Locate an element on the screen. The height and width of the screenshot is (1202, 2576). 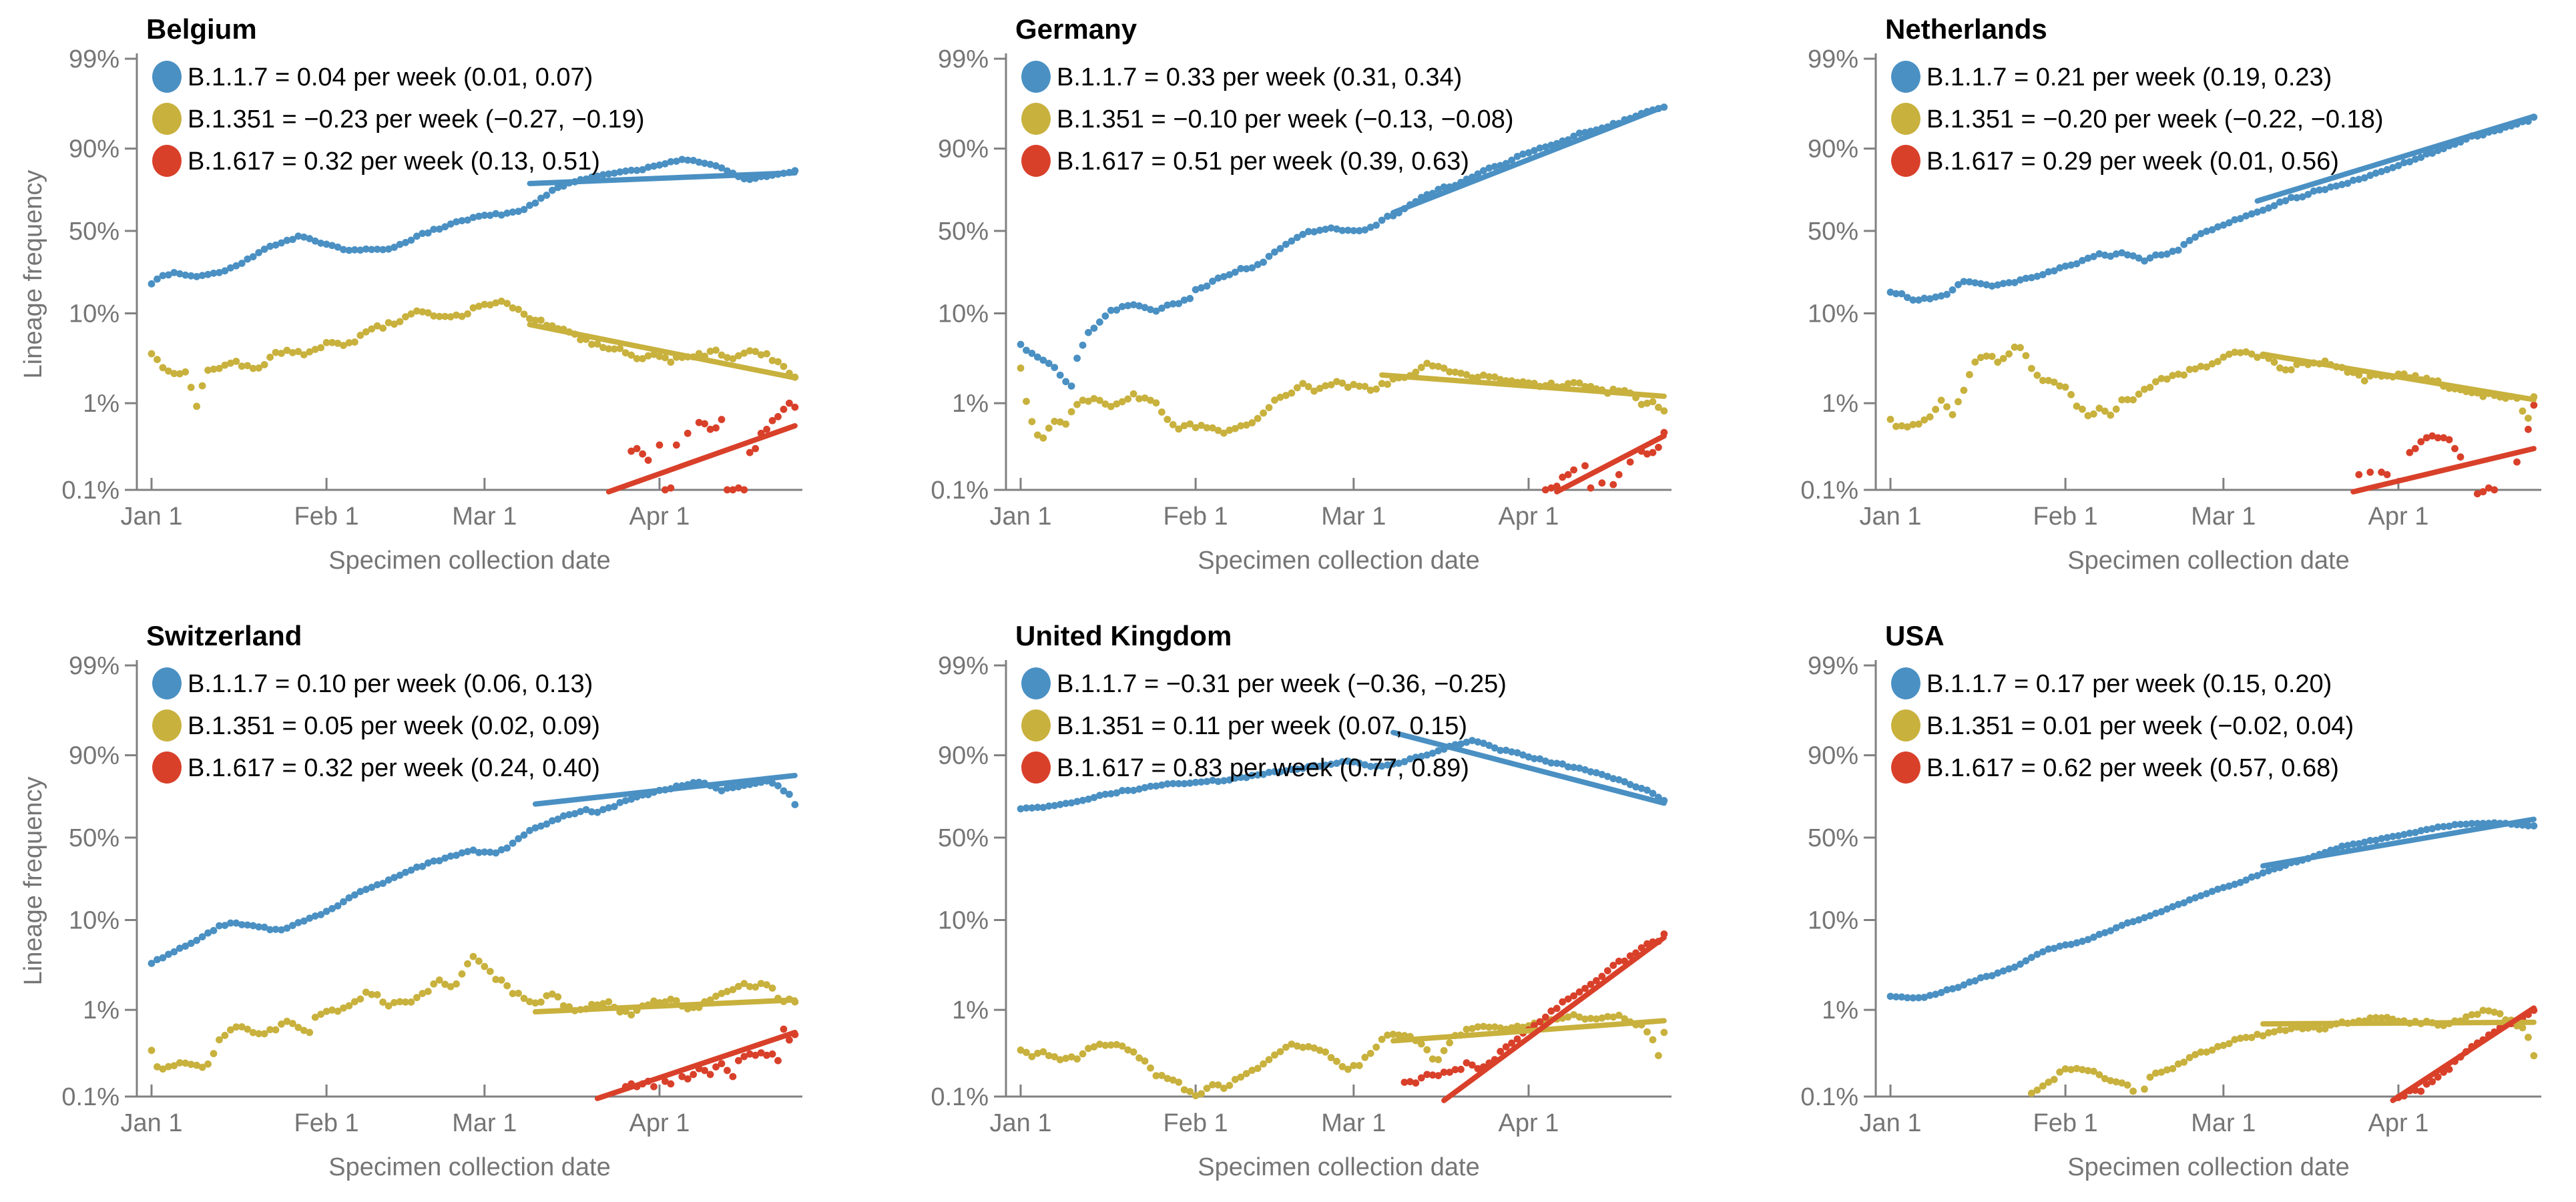
legend-item: B.1.617 = 0.29 per week (0.01, 0.56) is located at coordinates (2115, 161).